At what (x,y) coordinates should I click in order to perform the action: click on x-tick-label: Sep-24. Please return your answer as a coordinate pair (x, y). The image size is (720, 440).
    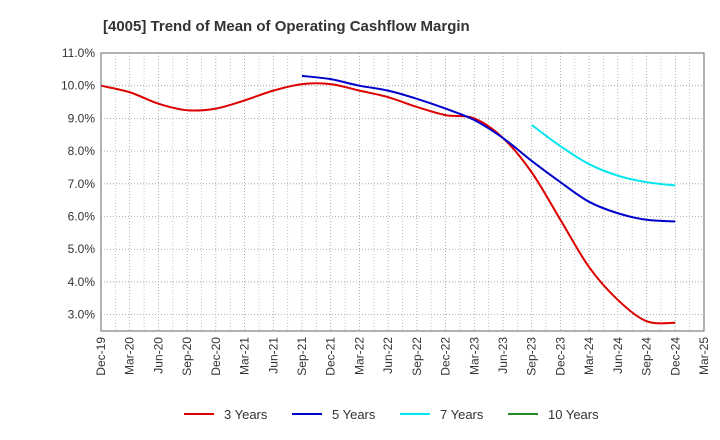
    Looking at the image, I should click on (647, 356).